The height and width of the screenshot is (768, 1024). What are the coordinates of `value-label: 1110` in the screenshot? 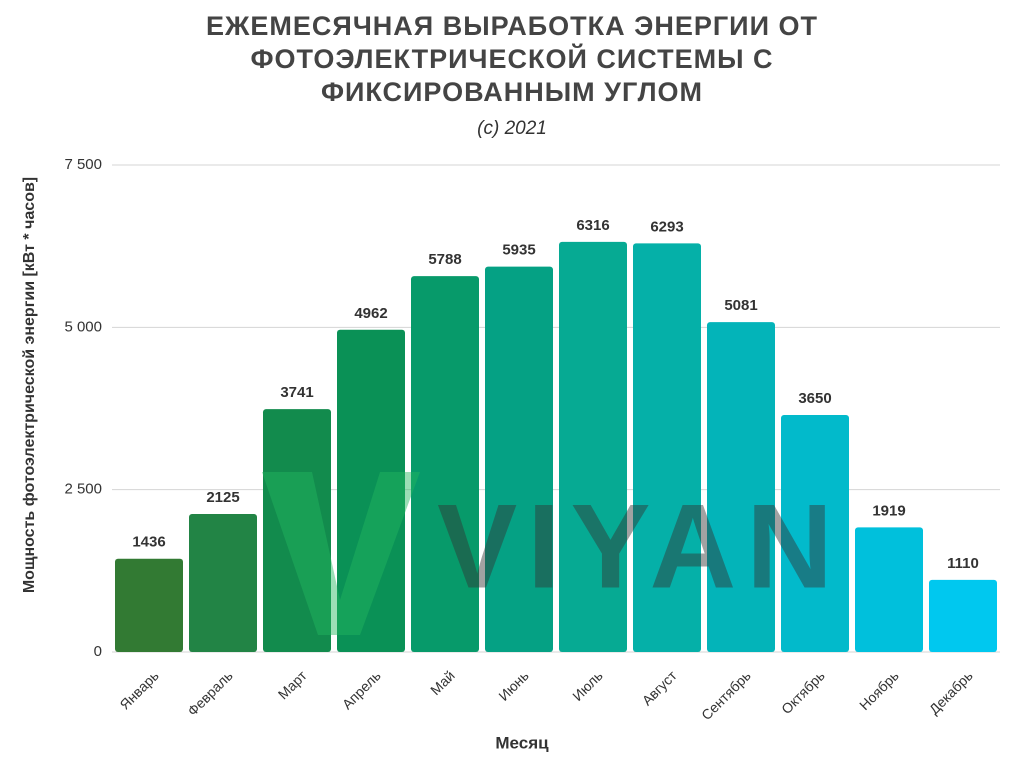 It's located at (963, 563).